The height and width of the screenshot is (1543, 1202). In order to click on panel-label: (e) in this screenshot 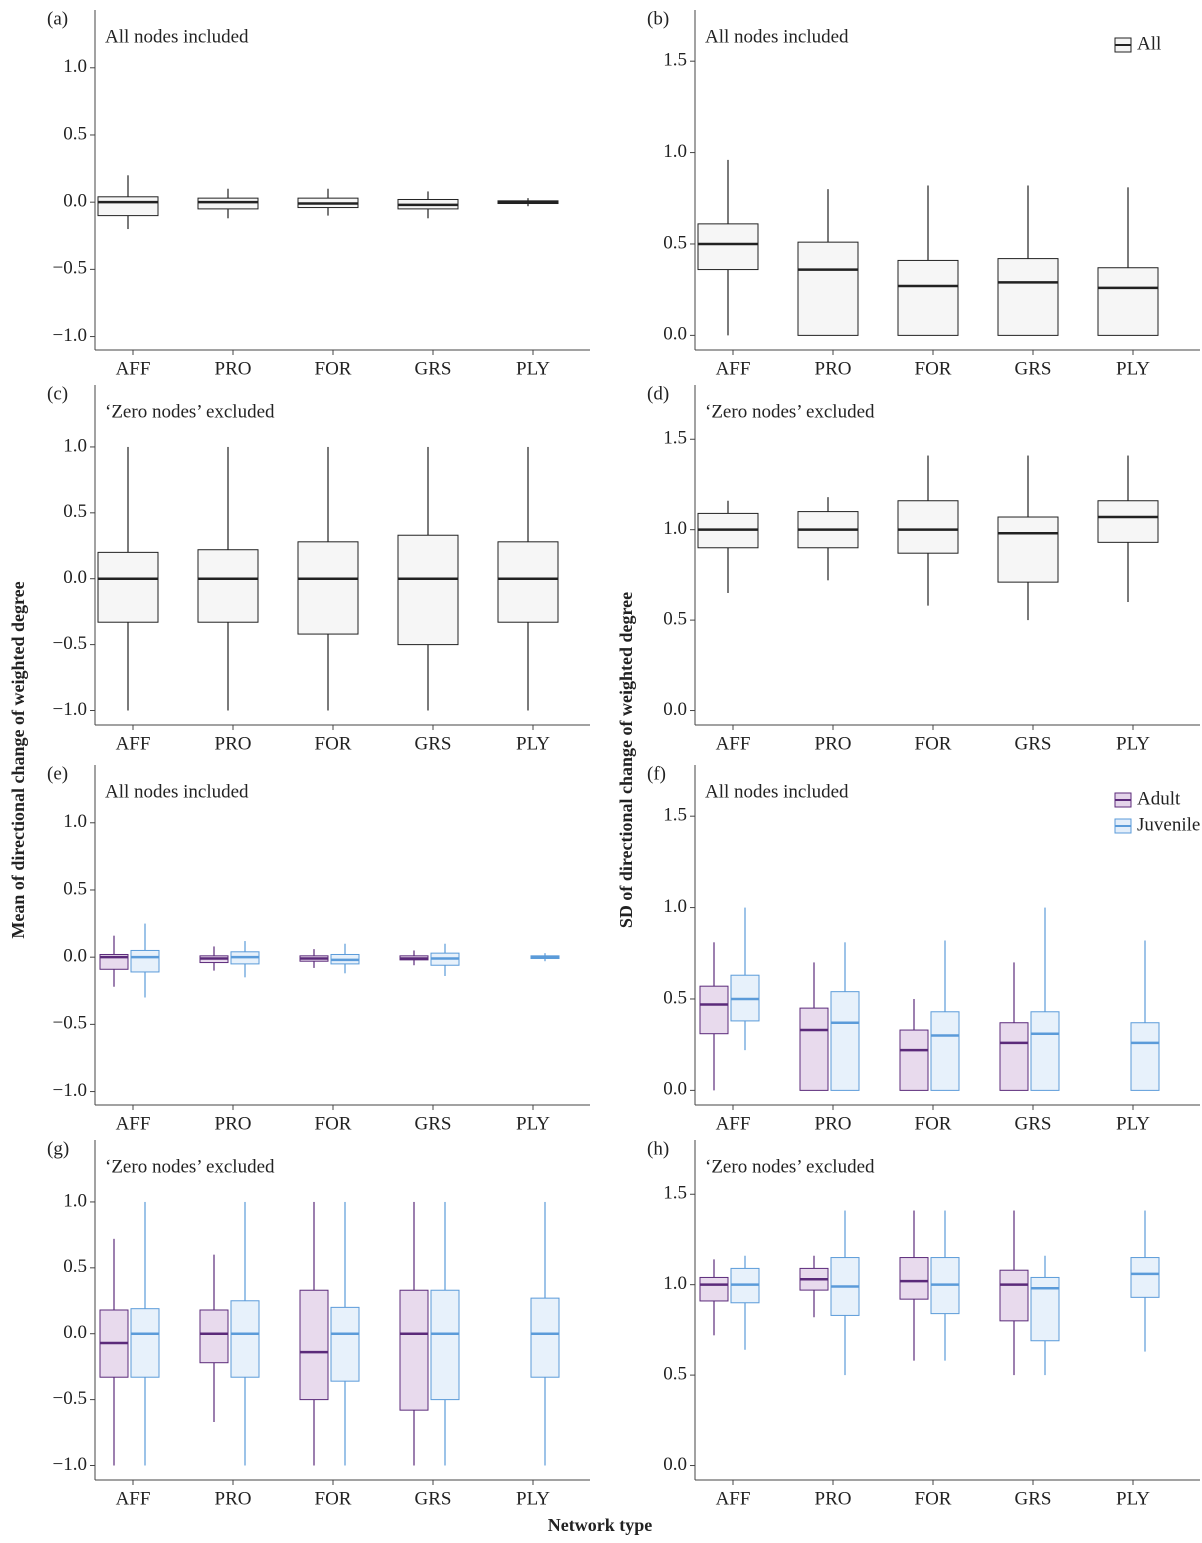, I will do `click(57, 773)`.